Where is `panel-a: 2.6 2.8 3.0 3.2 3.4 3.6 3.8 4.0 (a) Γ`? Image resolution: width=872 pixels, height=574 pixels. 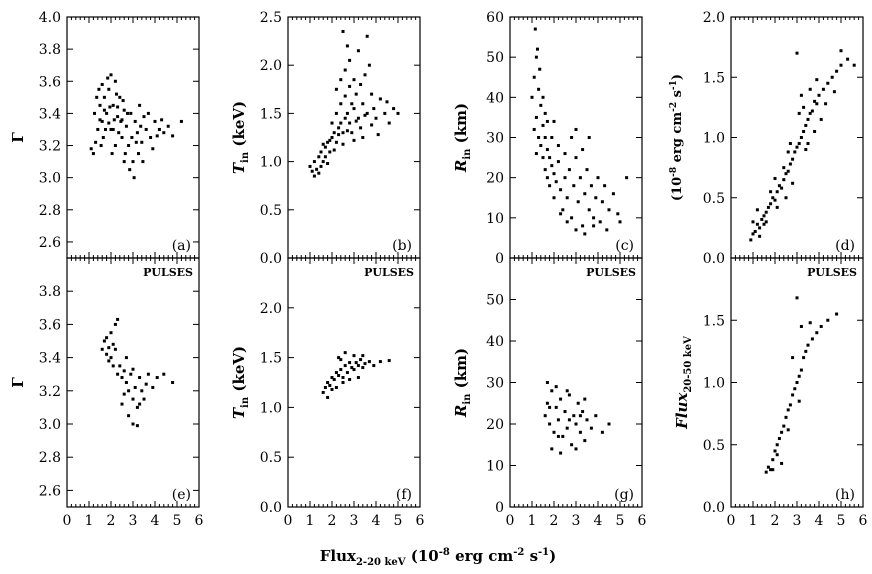
panel-a: 2.6 2.8 3.0 3.2 3.4 3.6 3.8 4.0 (a) Γ is located at coordinates (104, 134).